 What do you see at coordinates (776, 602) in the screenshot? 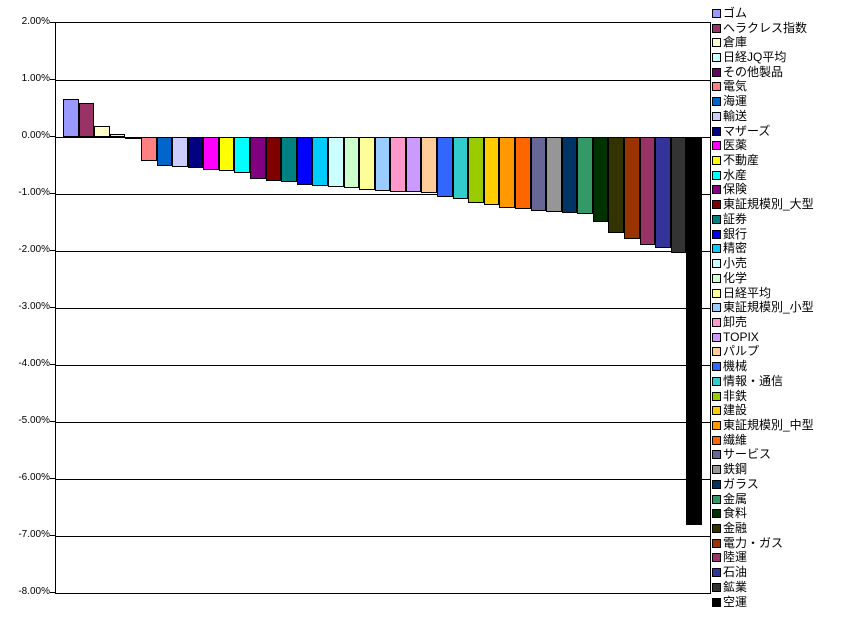
I see `legend-item-41: 空運` at bounding box center [776, 602].